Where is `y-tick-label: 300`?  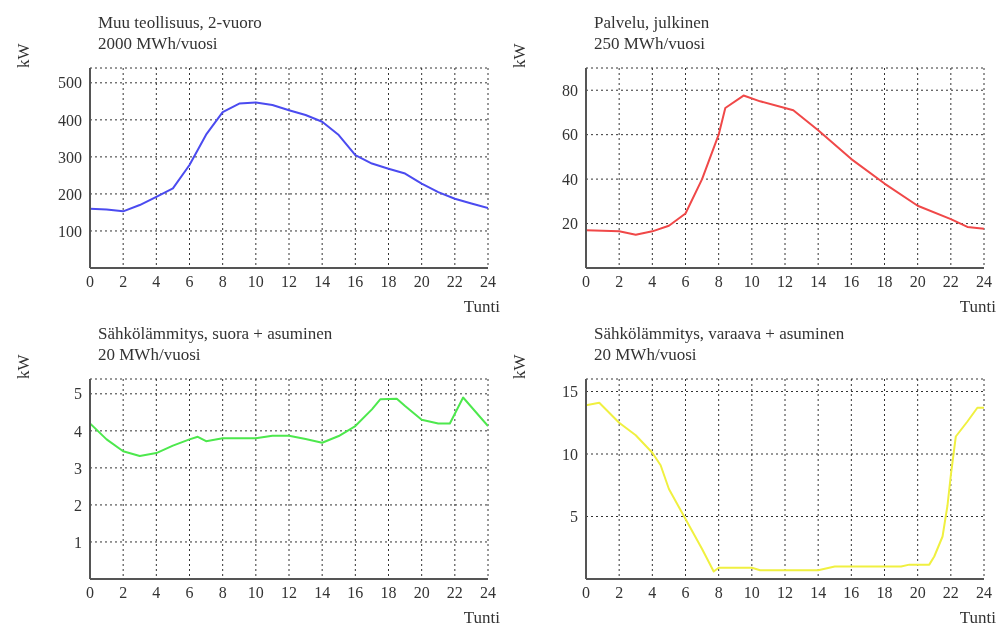 y-tick-label: 300 is located at coordinates (70, 157).